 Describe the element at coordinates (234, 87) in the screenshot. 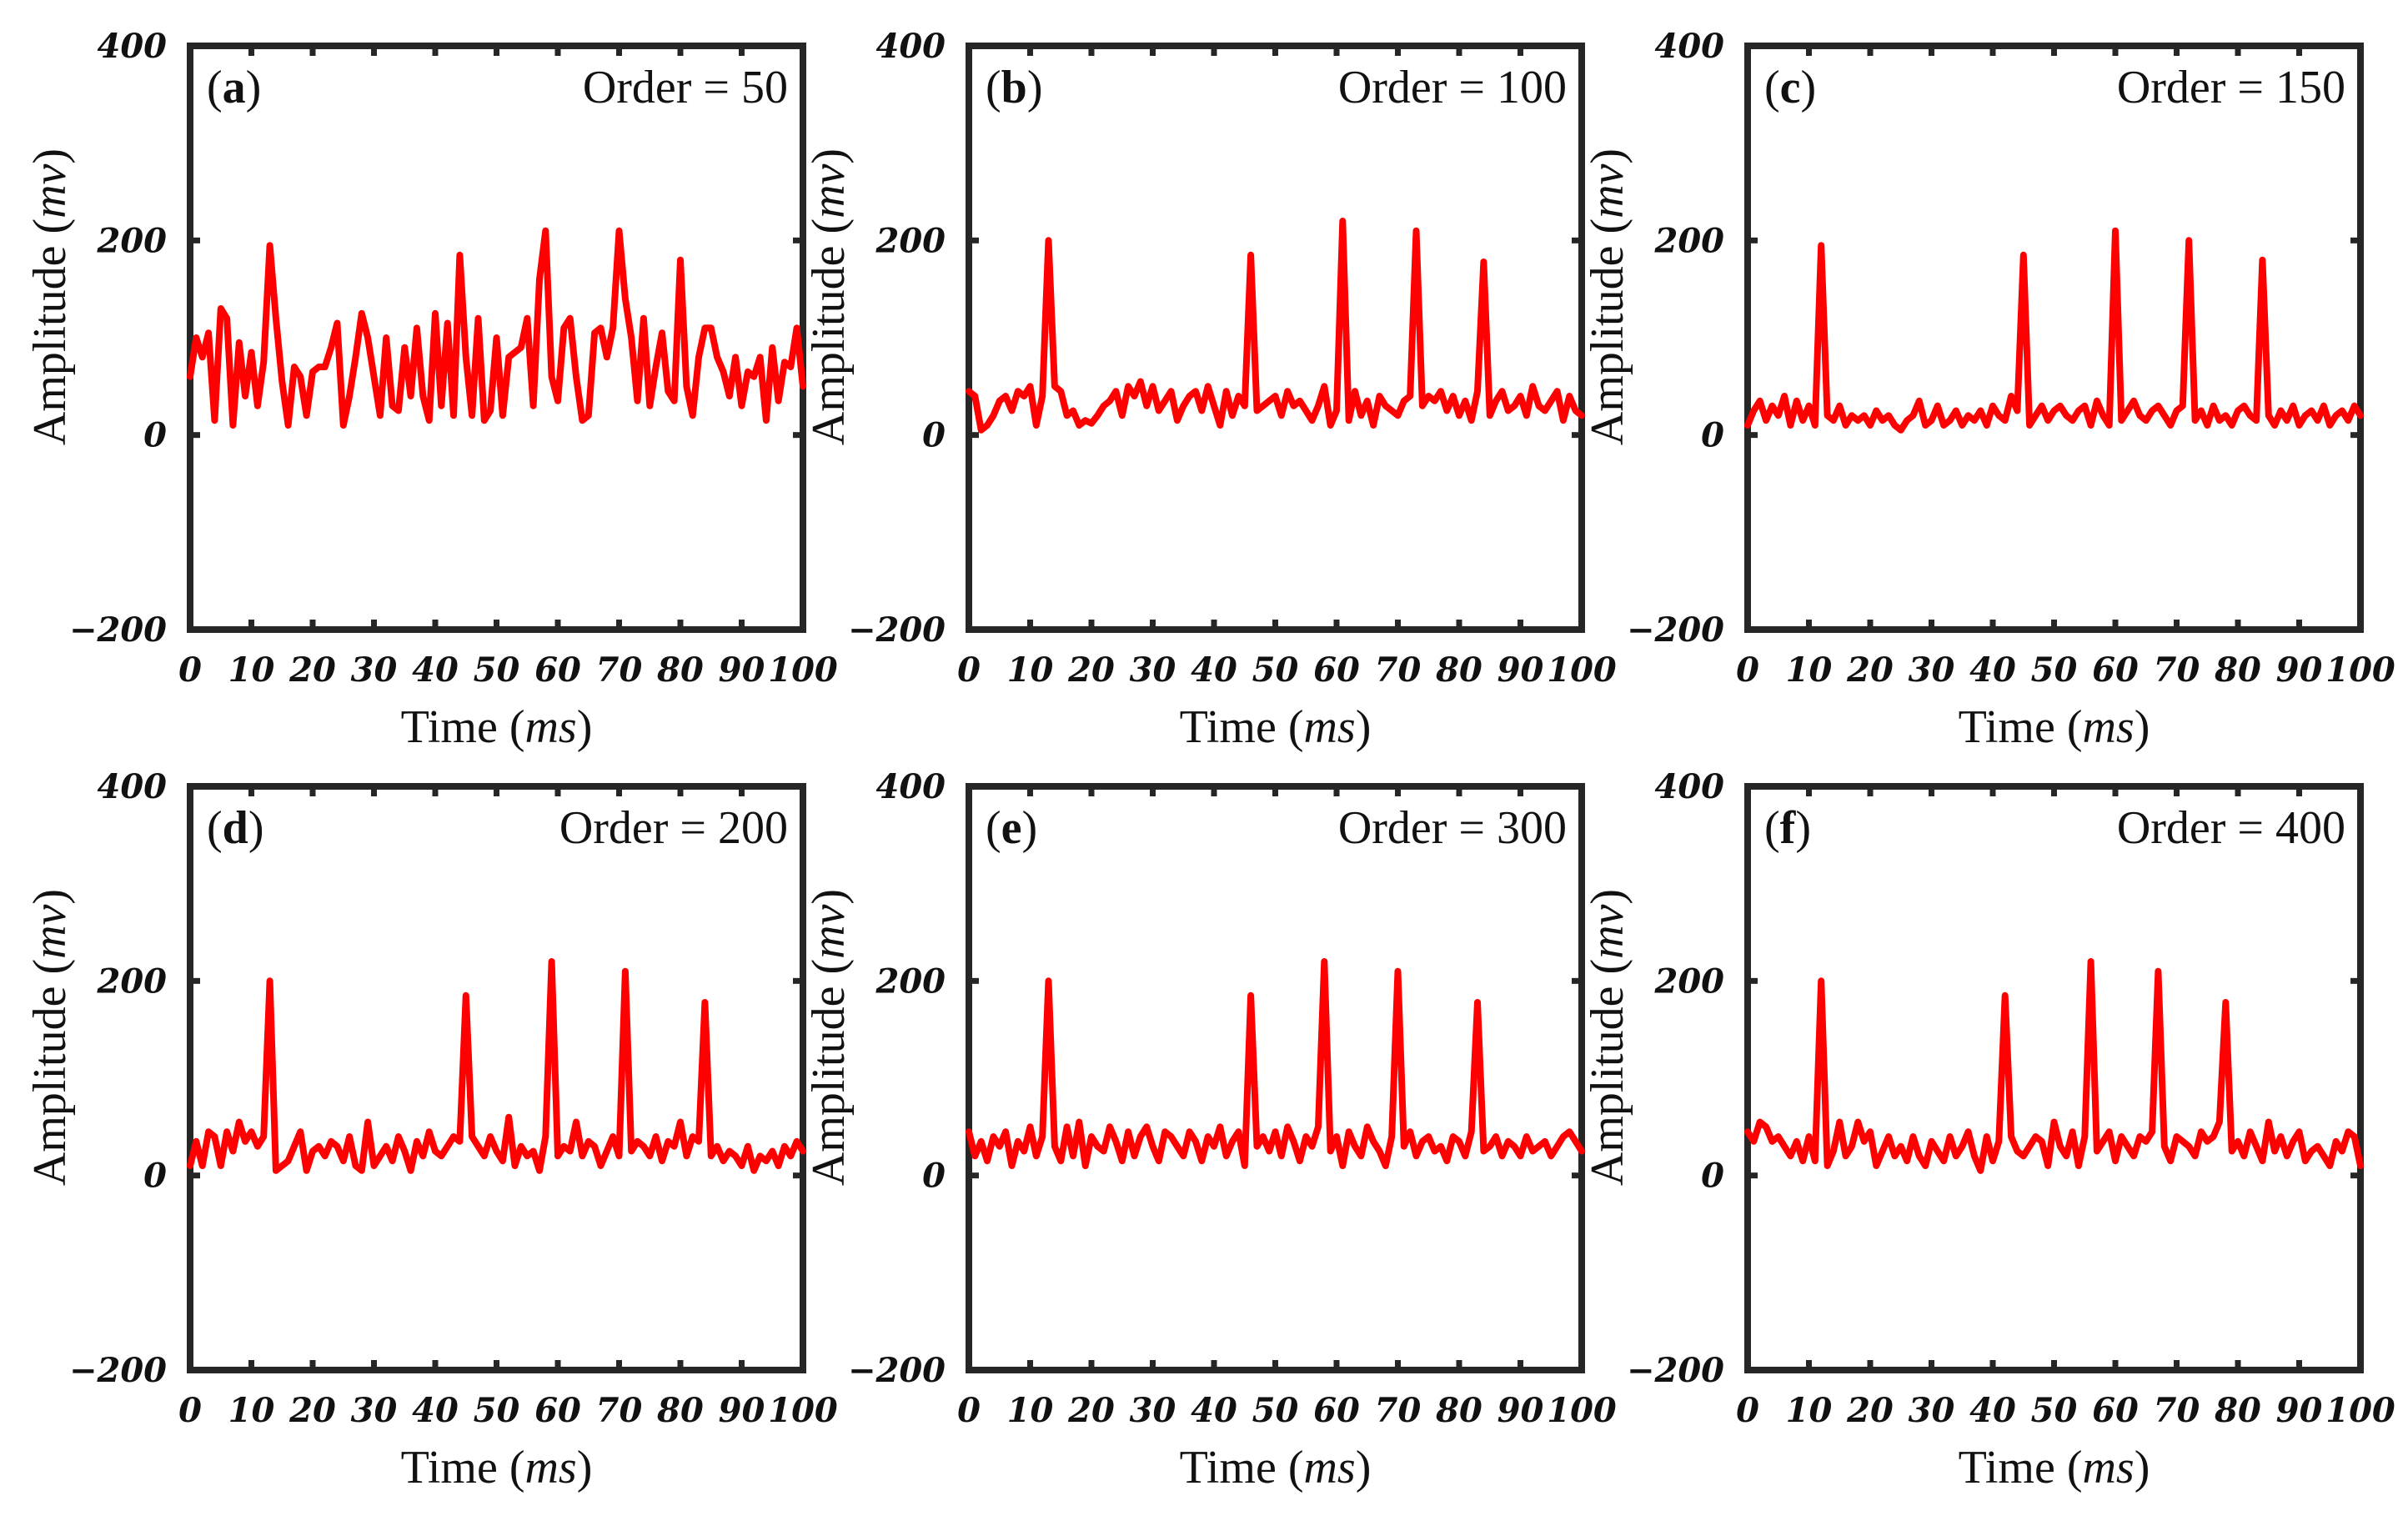

I see `panel-label: (a)` at that location.